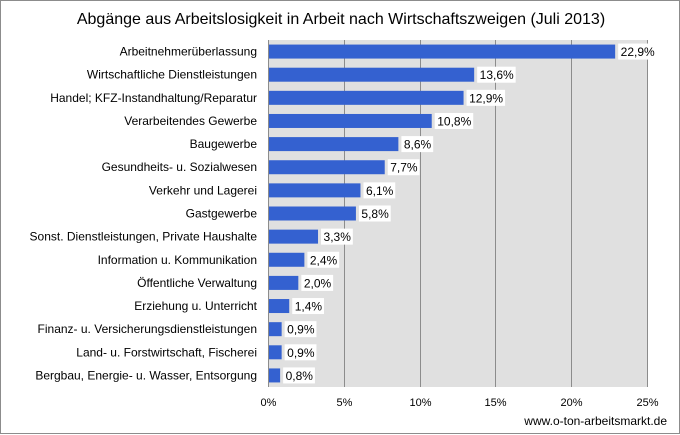 The height and width of the screenshot is (435, 680). I want to click on data-label: 8,6%, so click(418, 145).